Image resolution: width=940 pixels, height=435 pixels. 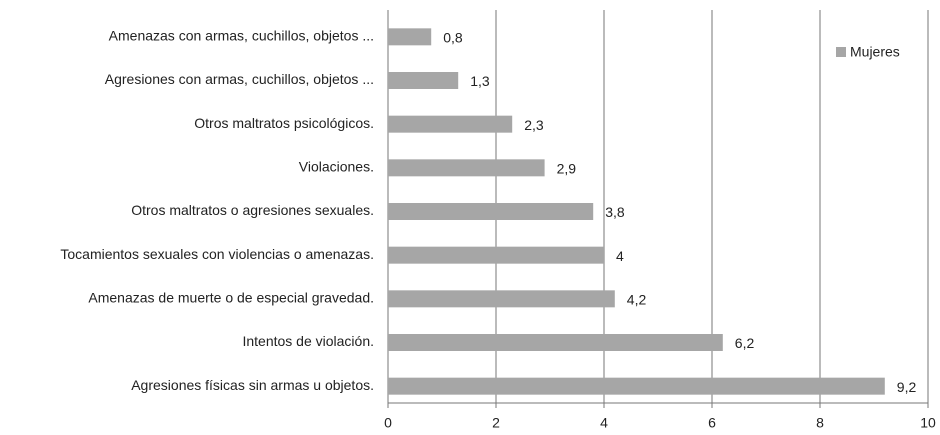 What do you see at coordinates (620, 256) in the screenshot?
I see `value-label: 4` at bounding box center [620, 256].